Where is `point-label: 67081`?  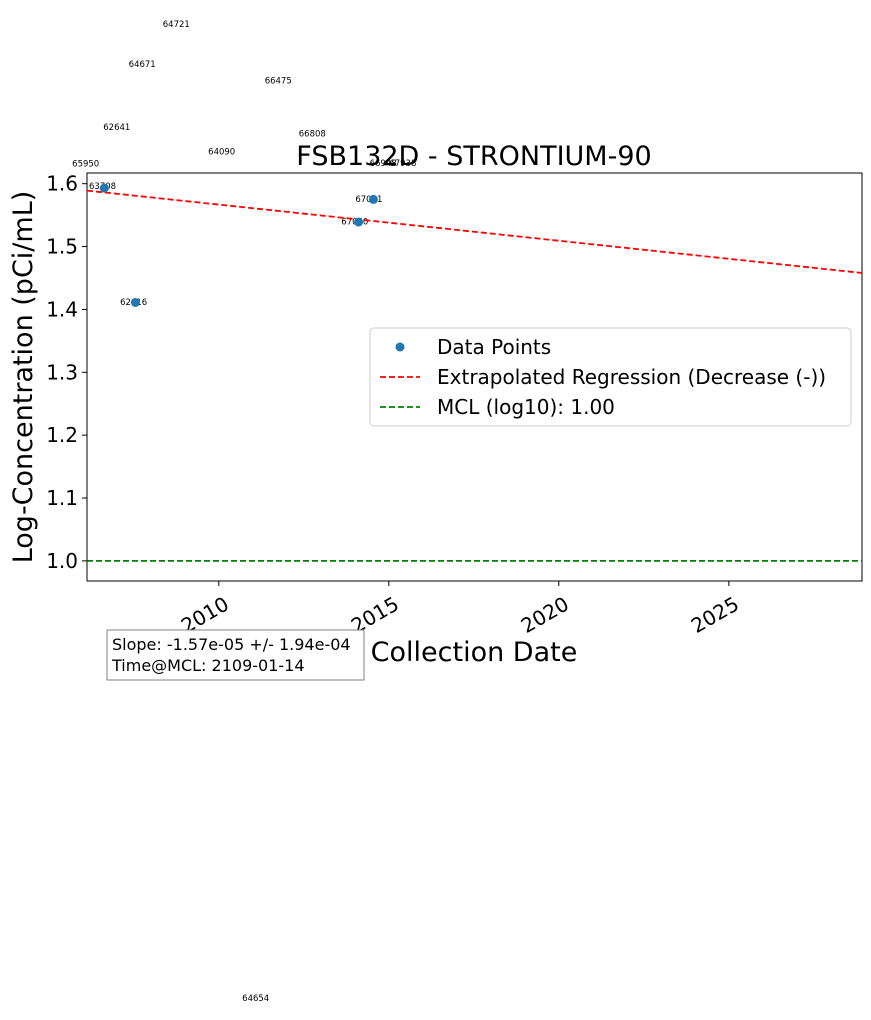 point-label: 67081 is located at coordinates (368, 200).